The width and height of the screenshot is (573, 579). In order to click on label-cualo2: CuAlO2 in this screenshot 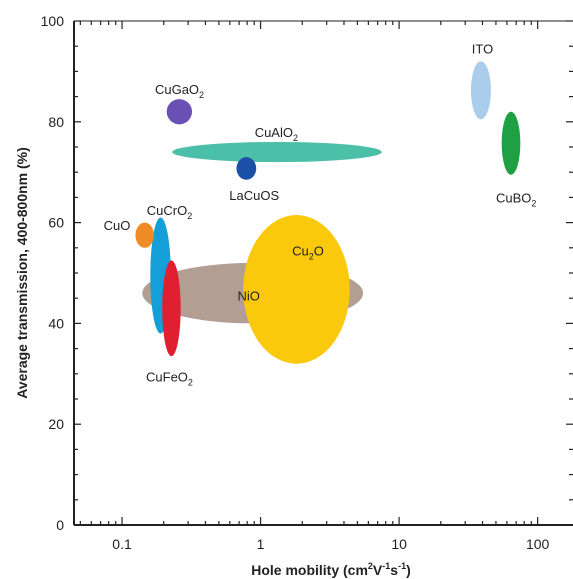, I will do `click(276, 134)`.